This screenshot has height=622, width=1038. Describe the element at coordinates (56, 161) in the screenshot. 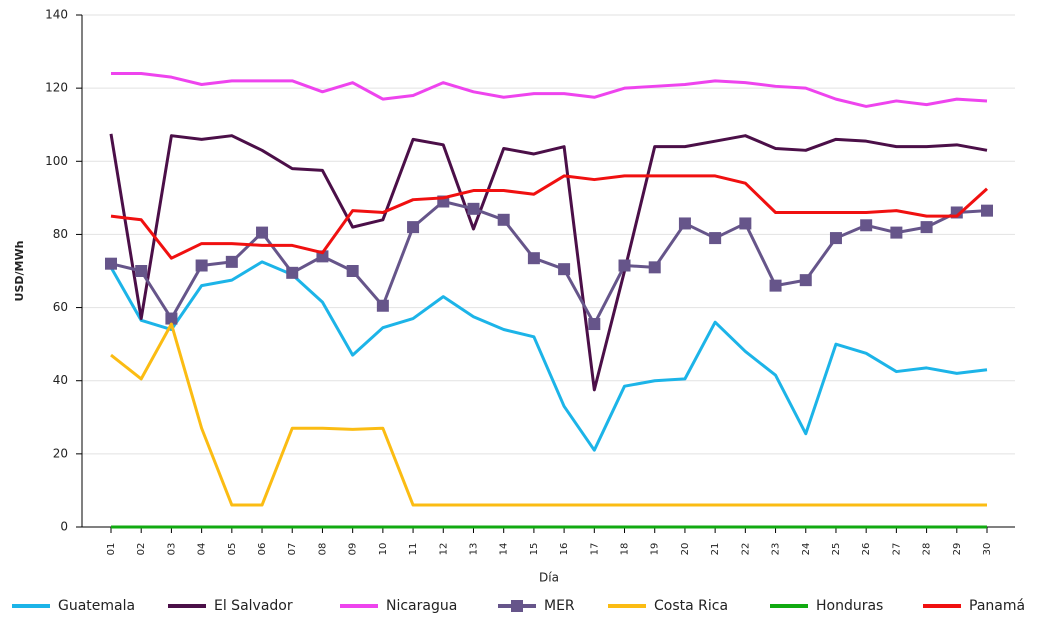

I see `y-tick-label: 100` at that location.